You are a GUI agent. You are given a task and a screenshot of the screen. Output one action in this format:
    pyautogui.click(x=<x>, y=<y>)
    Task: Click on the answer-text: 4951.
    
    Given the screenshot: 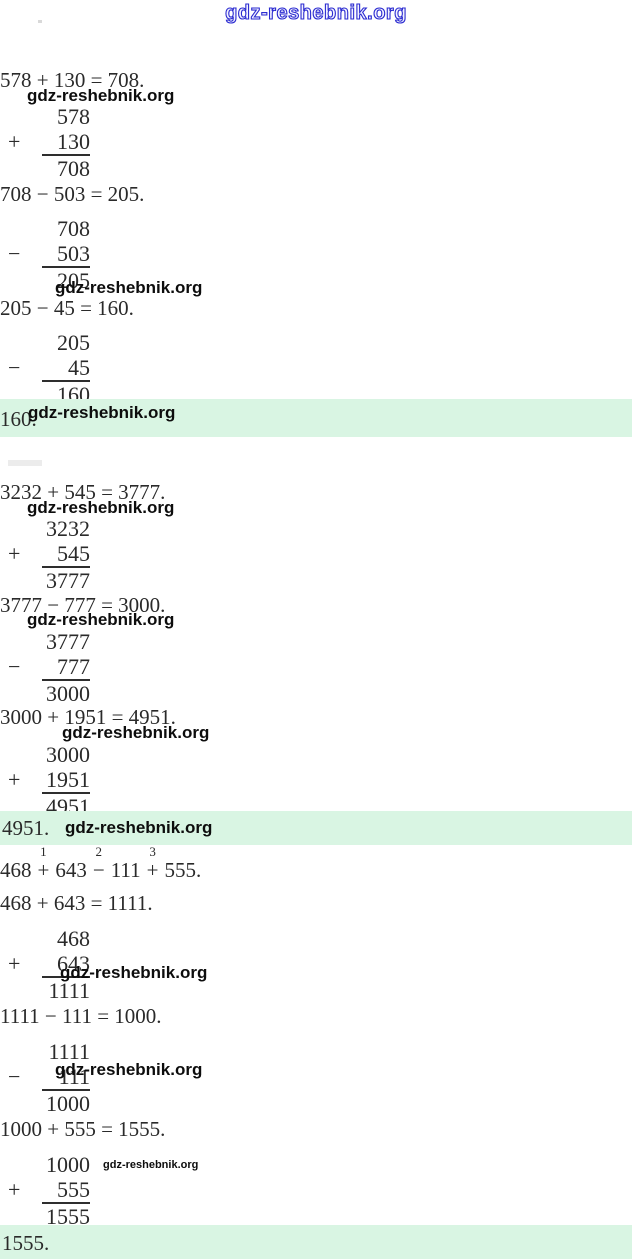 What is the action you would take?
    pyautogui.click(x=26, y=828)
    